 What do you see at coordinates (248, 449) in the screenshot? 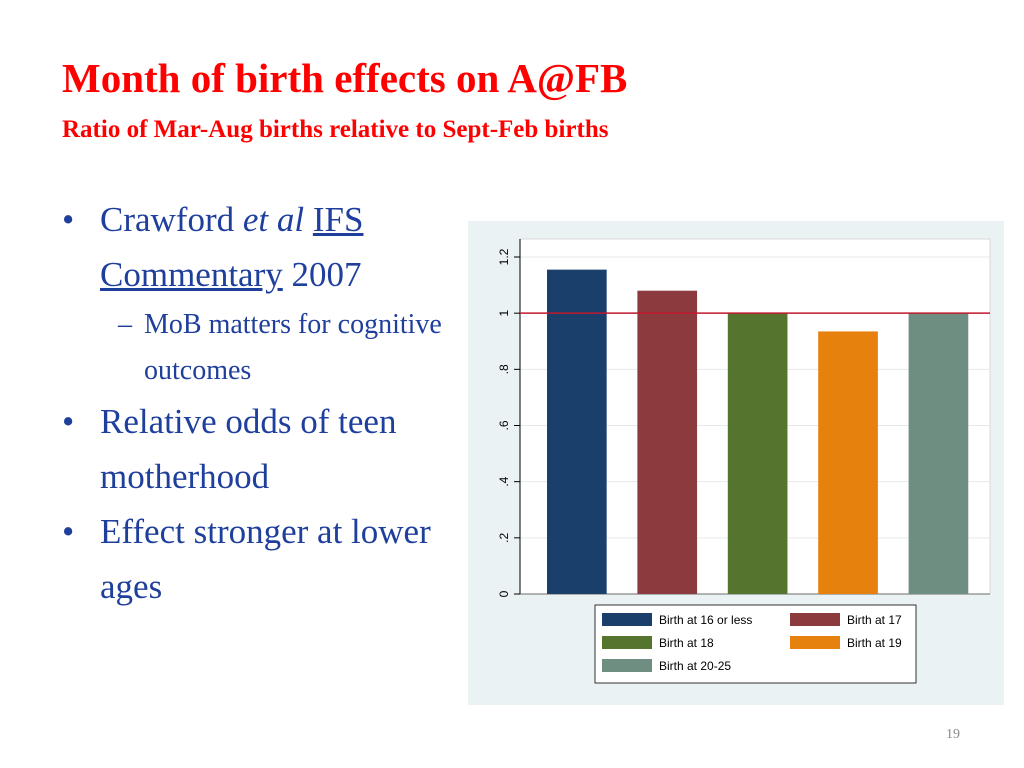
I see `bullet-text: Relative odds of teen motherhood` at bounding box center [248, 449].